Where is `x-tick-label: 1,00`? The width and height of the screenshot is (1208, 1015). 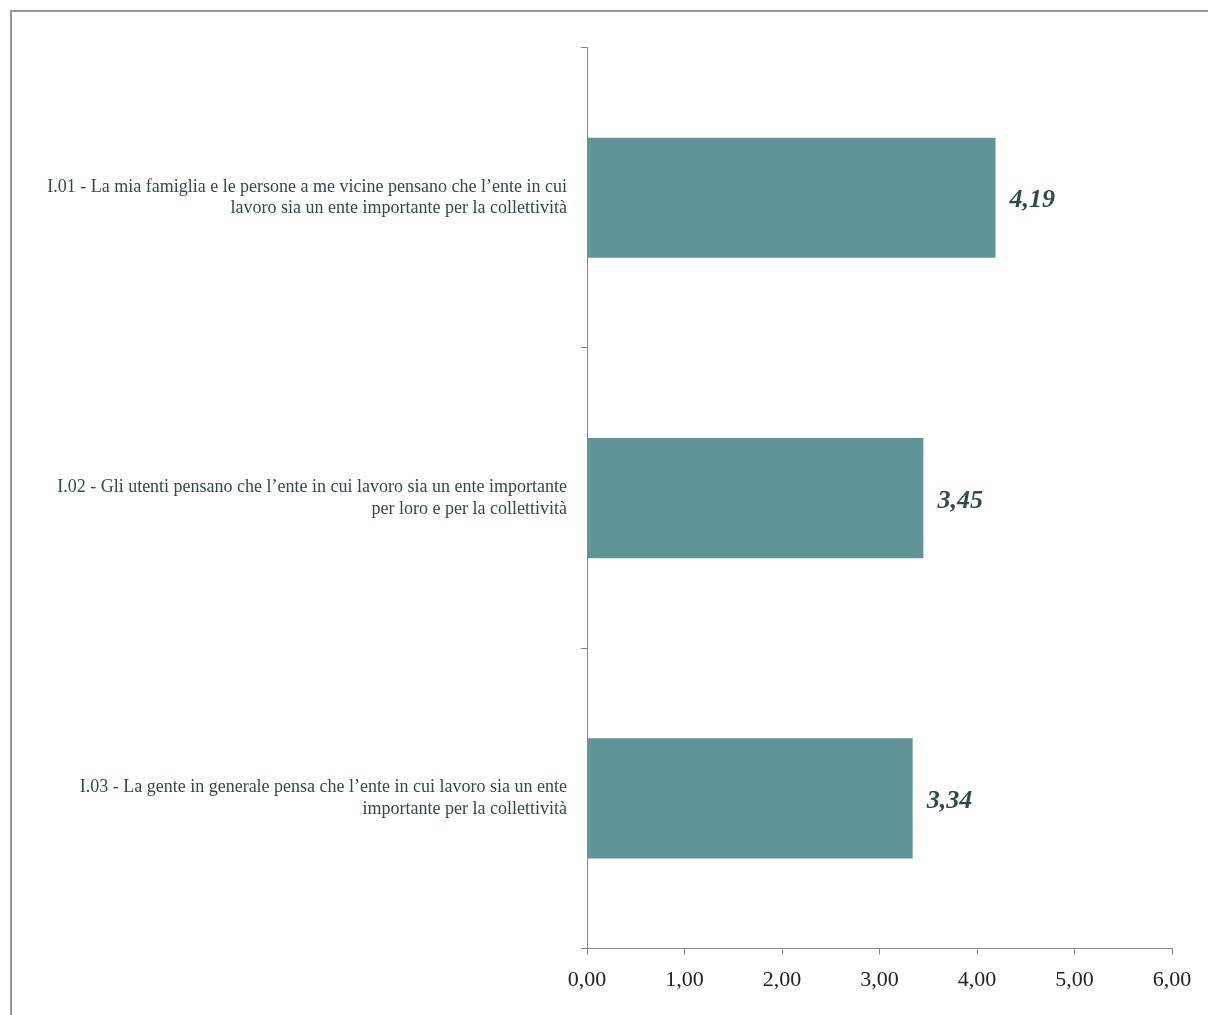 x-tick-label: 1,00 is located at coordinates (684, 978).